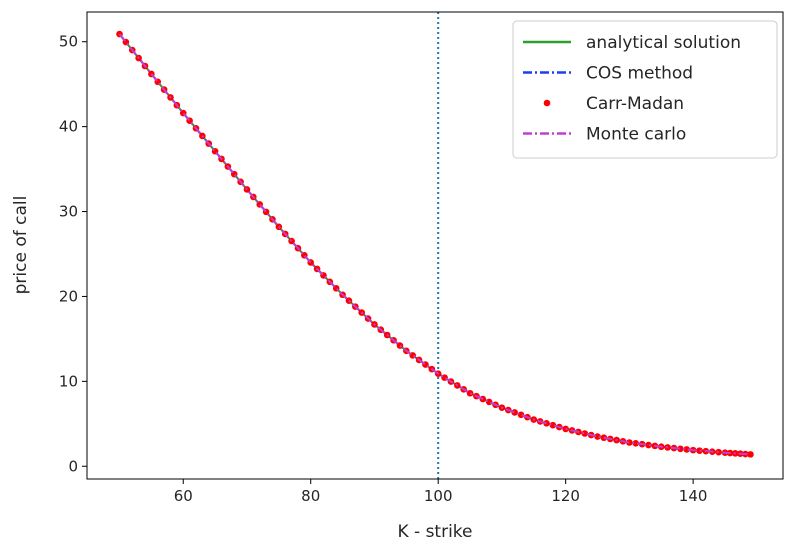 This screenshot has height=545, width=790. Describe the element at coordinates (565, 496) in the screenshot. I see `x-tick-label: 120` at that location.